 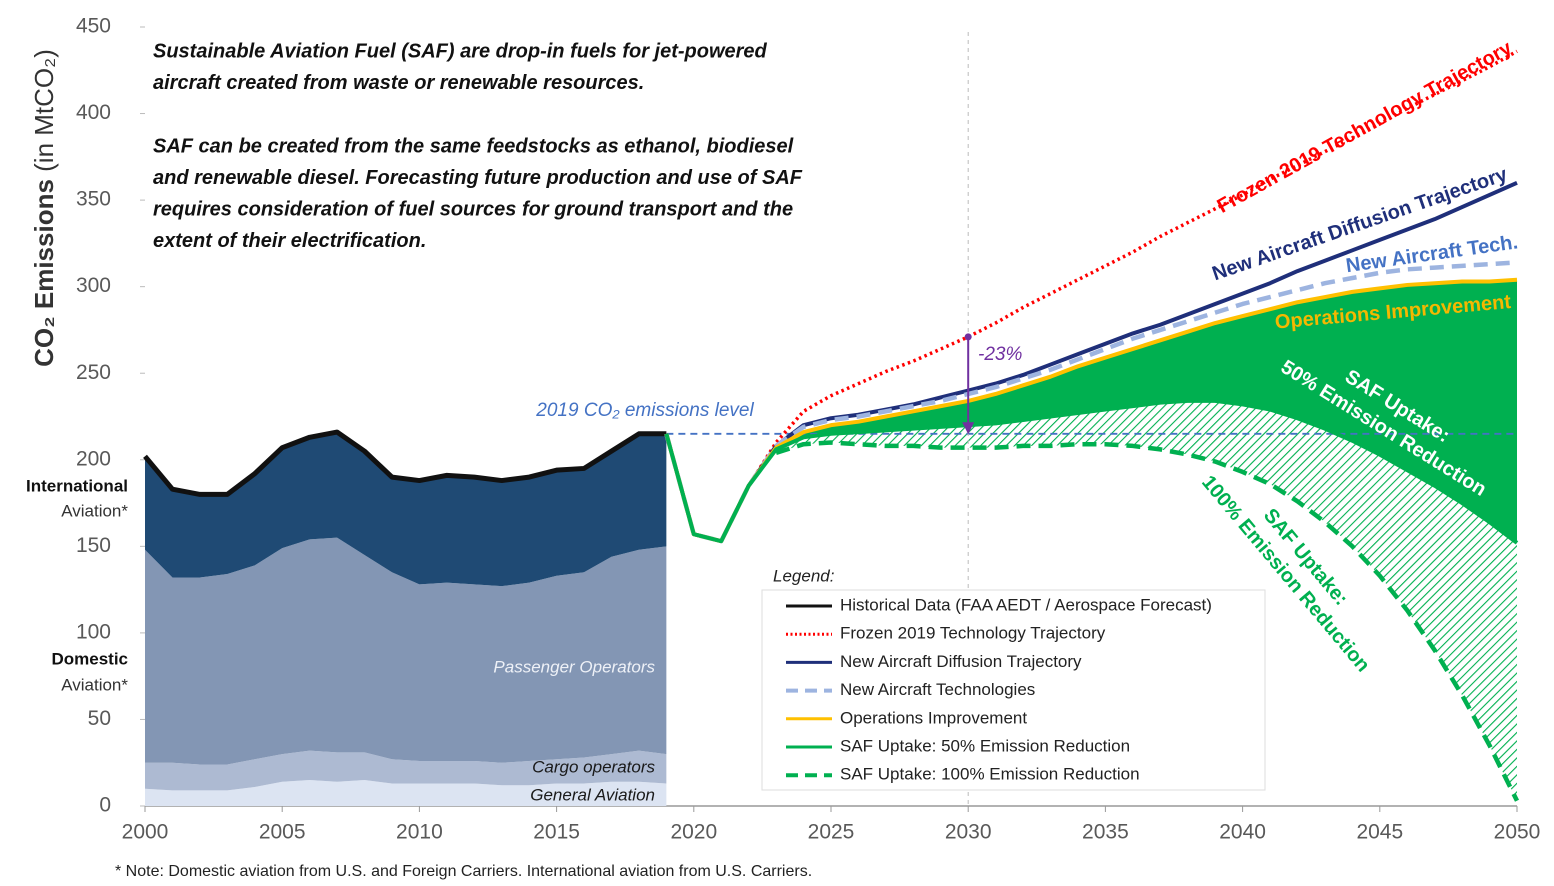 I want to click on reduction-label: -23%, so click(x=1000, y=354).